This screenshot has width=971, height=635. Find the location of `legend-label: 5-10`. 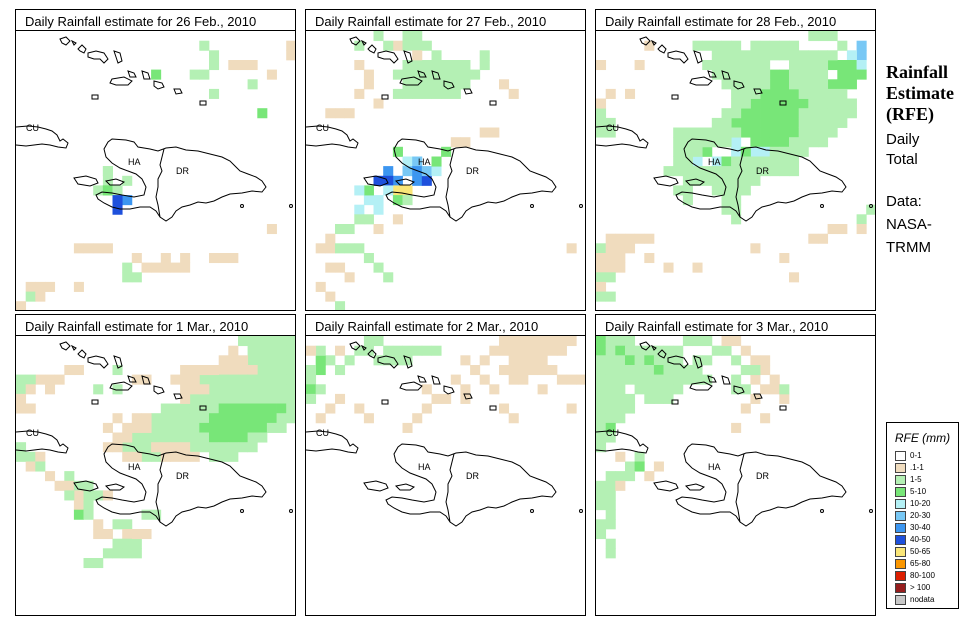

legend-label: 5-10 is located at coordinates (918, 491).